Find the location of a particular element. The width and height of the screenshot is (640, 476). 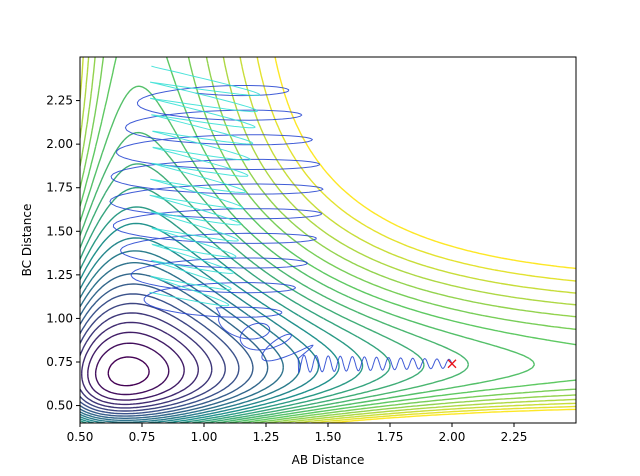

x-tick-label: 1.00 is located at coordinates (204, 437).